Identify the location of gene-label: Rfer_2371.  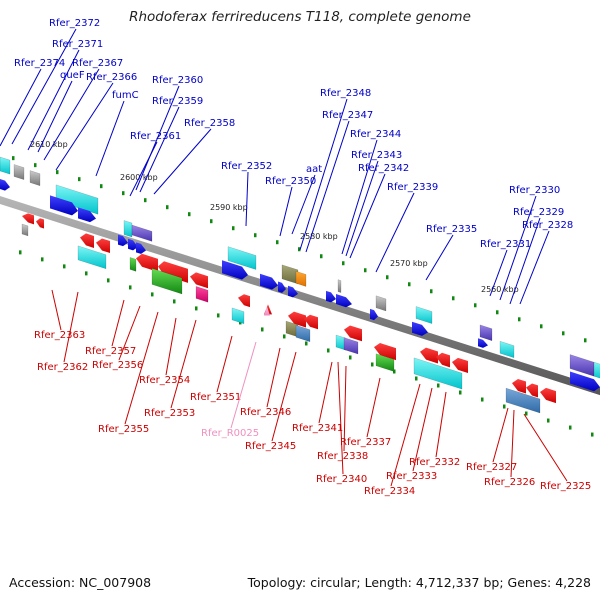
(77, 44).